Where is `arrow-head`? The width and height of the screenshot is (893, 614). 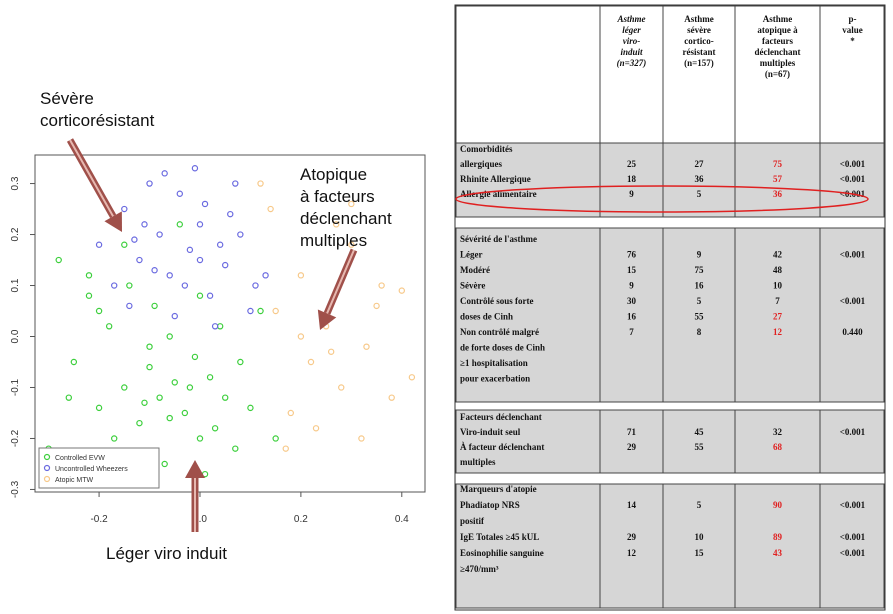 arrow-head is located at coordinates (195, 469).